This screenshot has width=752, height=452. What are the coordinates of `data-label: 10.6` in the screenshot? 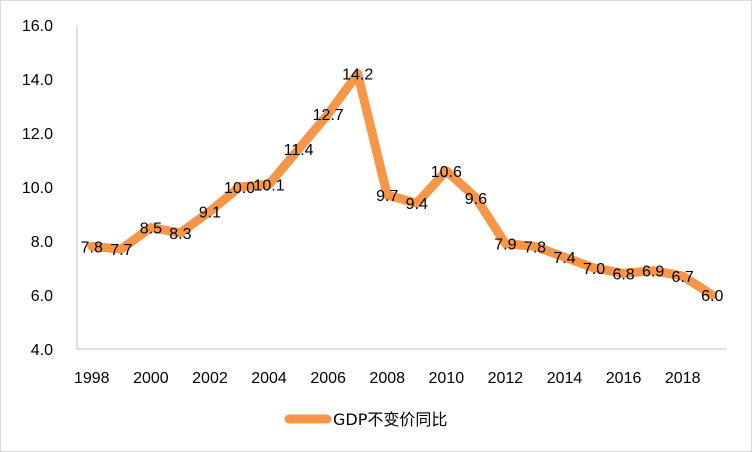 It's located at (446, 172).